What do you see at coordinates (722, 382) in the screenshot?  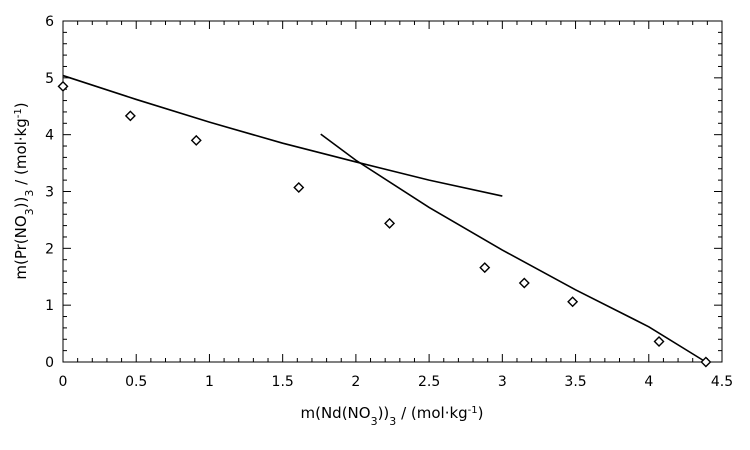 I see `x-tick-label: 4.5` at bounding box center [722, 382].